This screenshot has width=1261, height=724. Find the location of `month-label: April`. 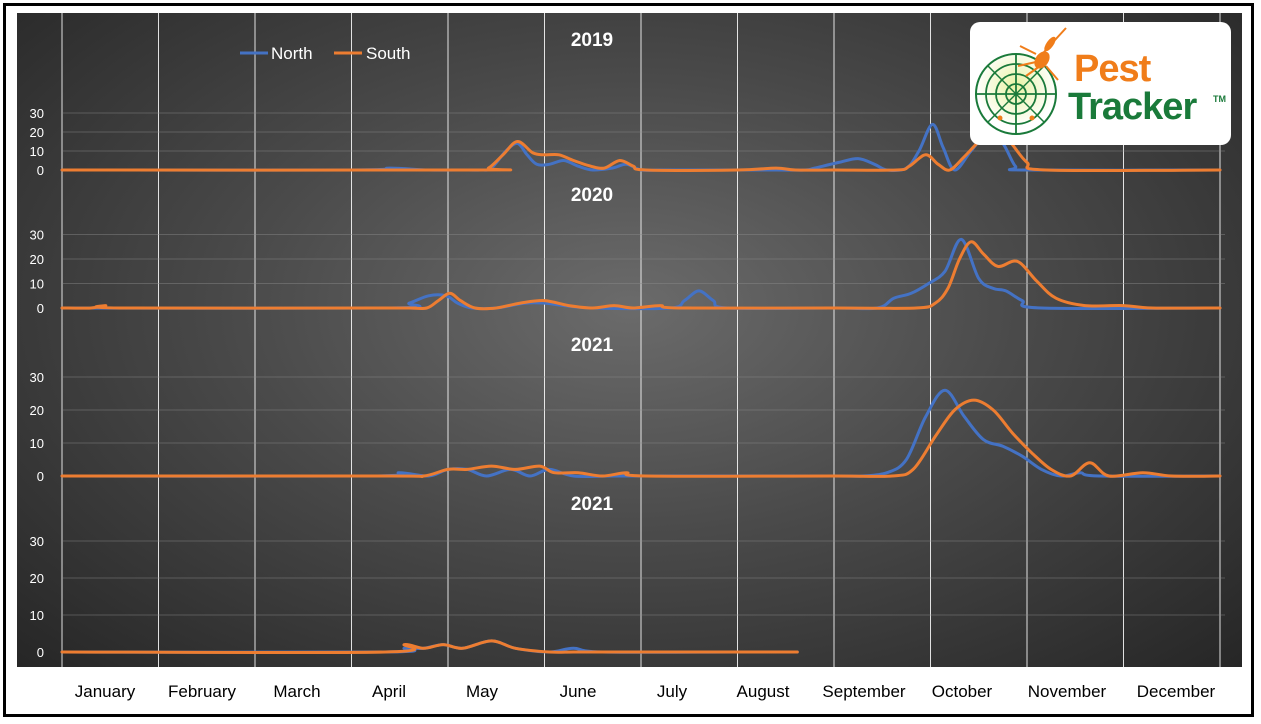

month-label: April is located at coordinates (388, 691).